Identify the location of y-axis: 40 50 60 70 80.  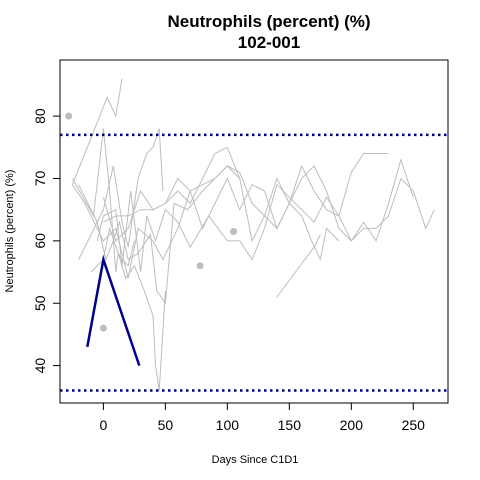
(46, 240).